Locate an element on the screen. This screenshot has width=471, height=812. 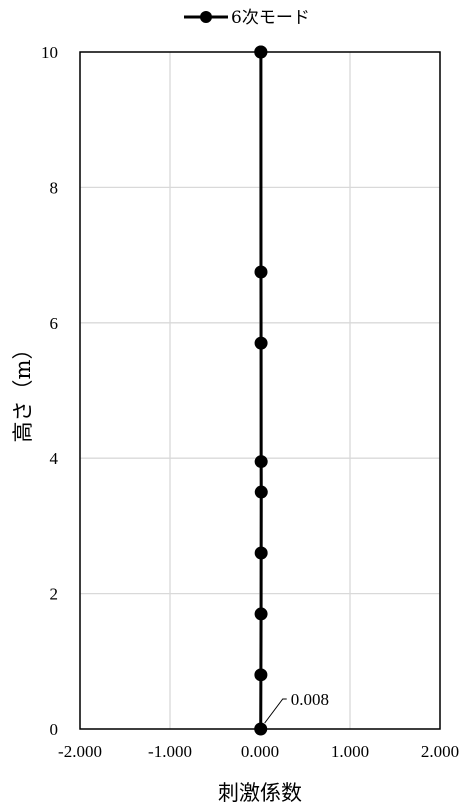
legend-label: 6次モード is located at coordinates (270, 18).